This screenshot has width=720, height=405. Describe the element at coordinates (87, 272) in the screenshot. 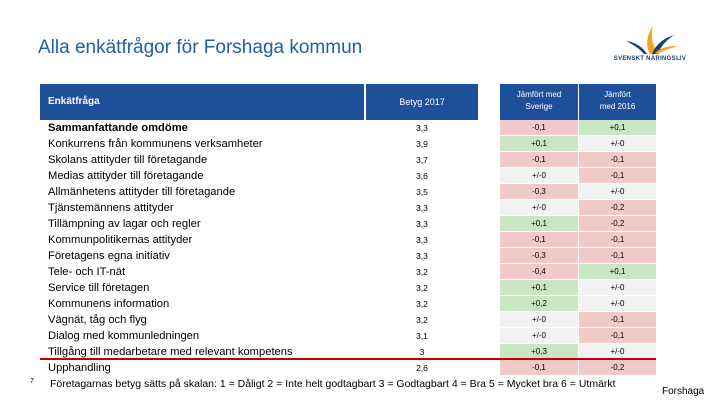

I see `question-label: Tele- och IT-nät` at that location.